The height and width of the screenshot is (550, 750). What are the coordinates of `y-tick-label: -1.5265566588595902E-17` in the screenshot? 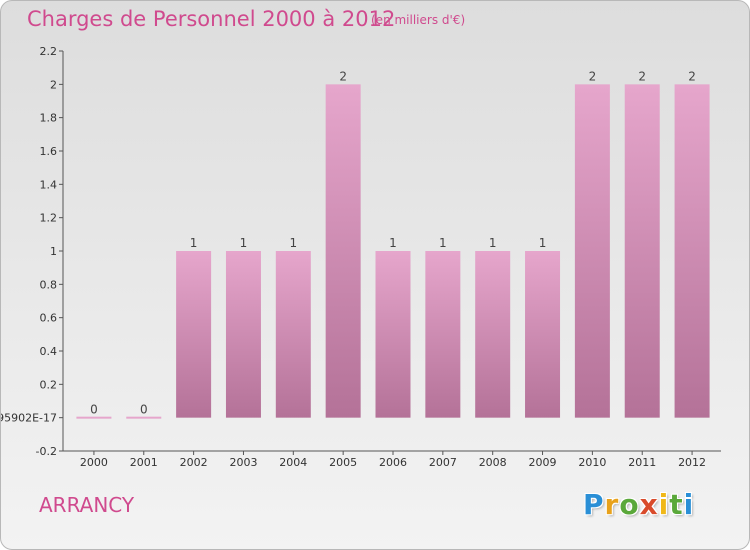 It's located at (29, 418).